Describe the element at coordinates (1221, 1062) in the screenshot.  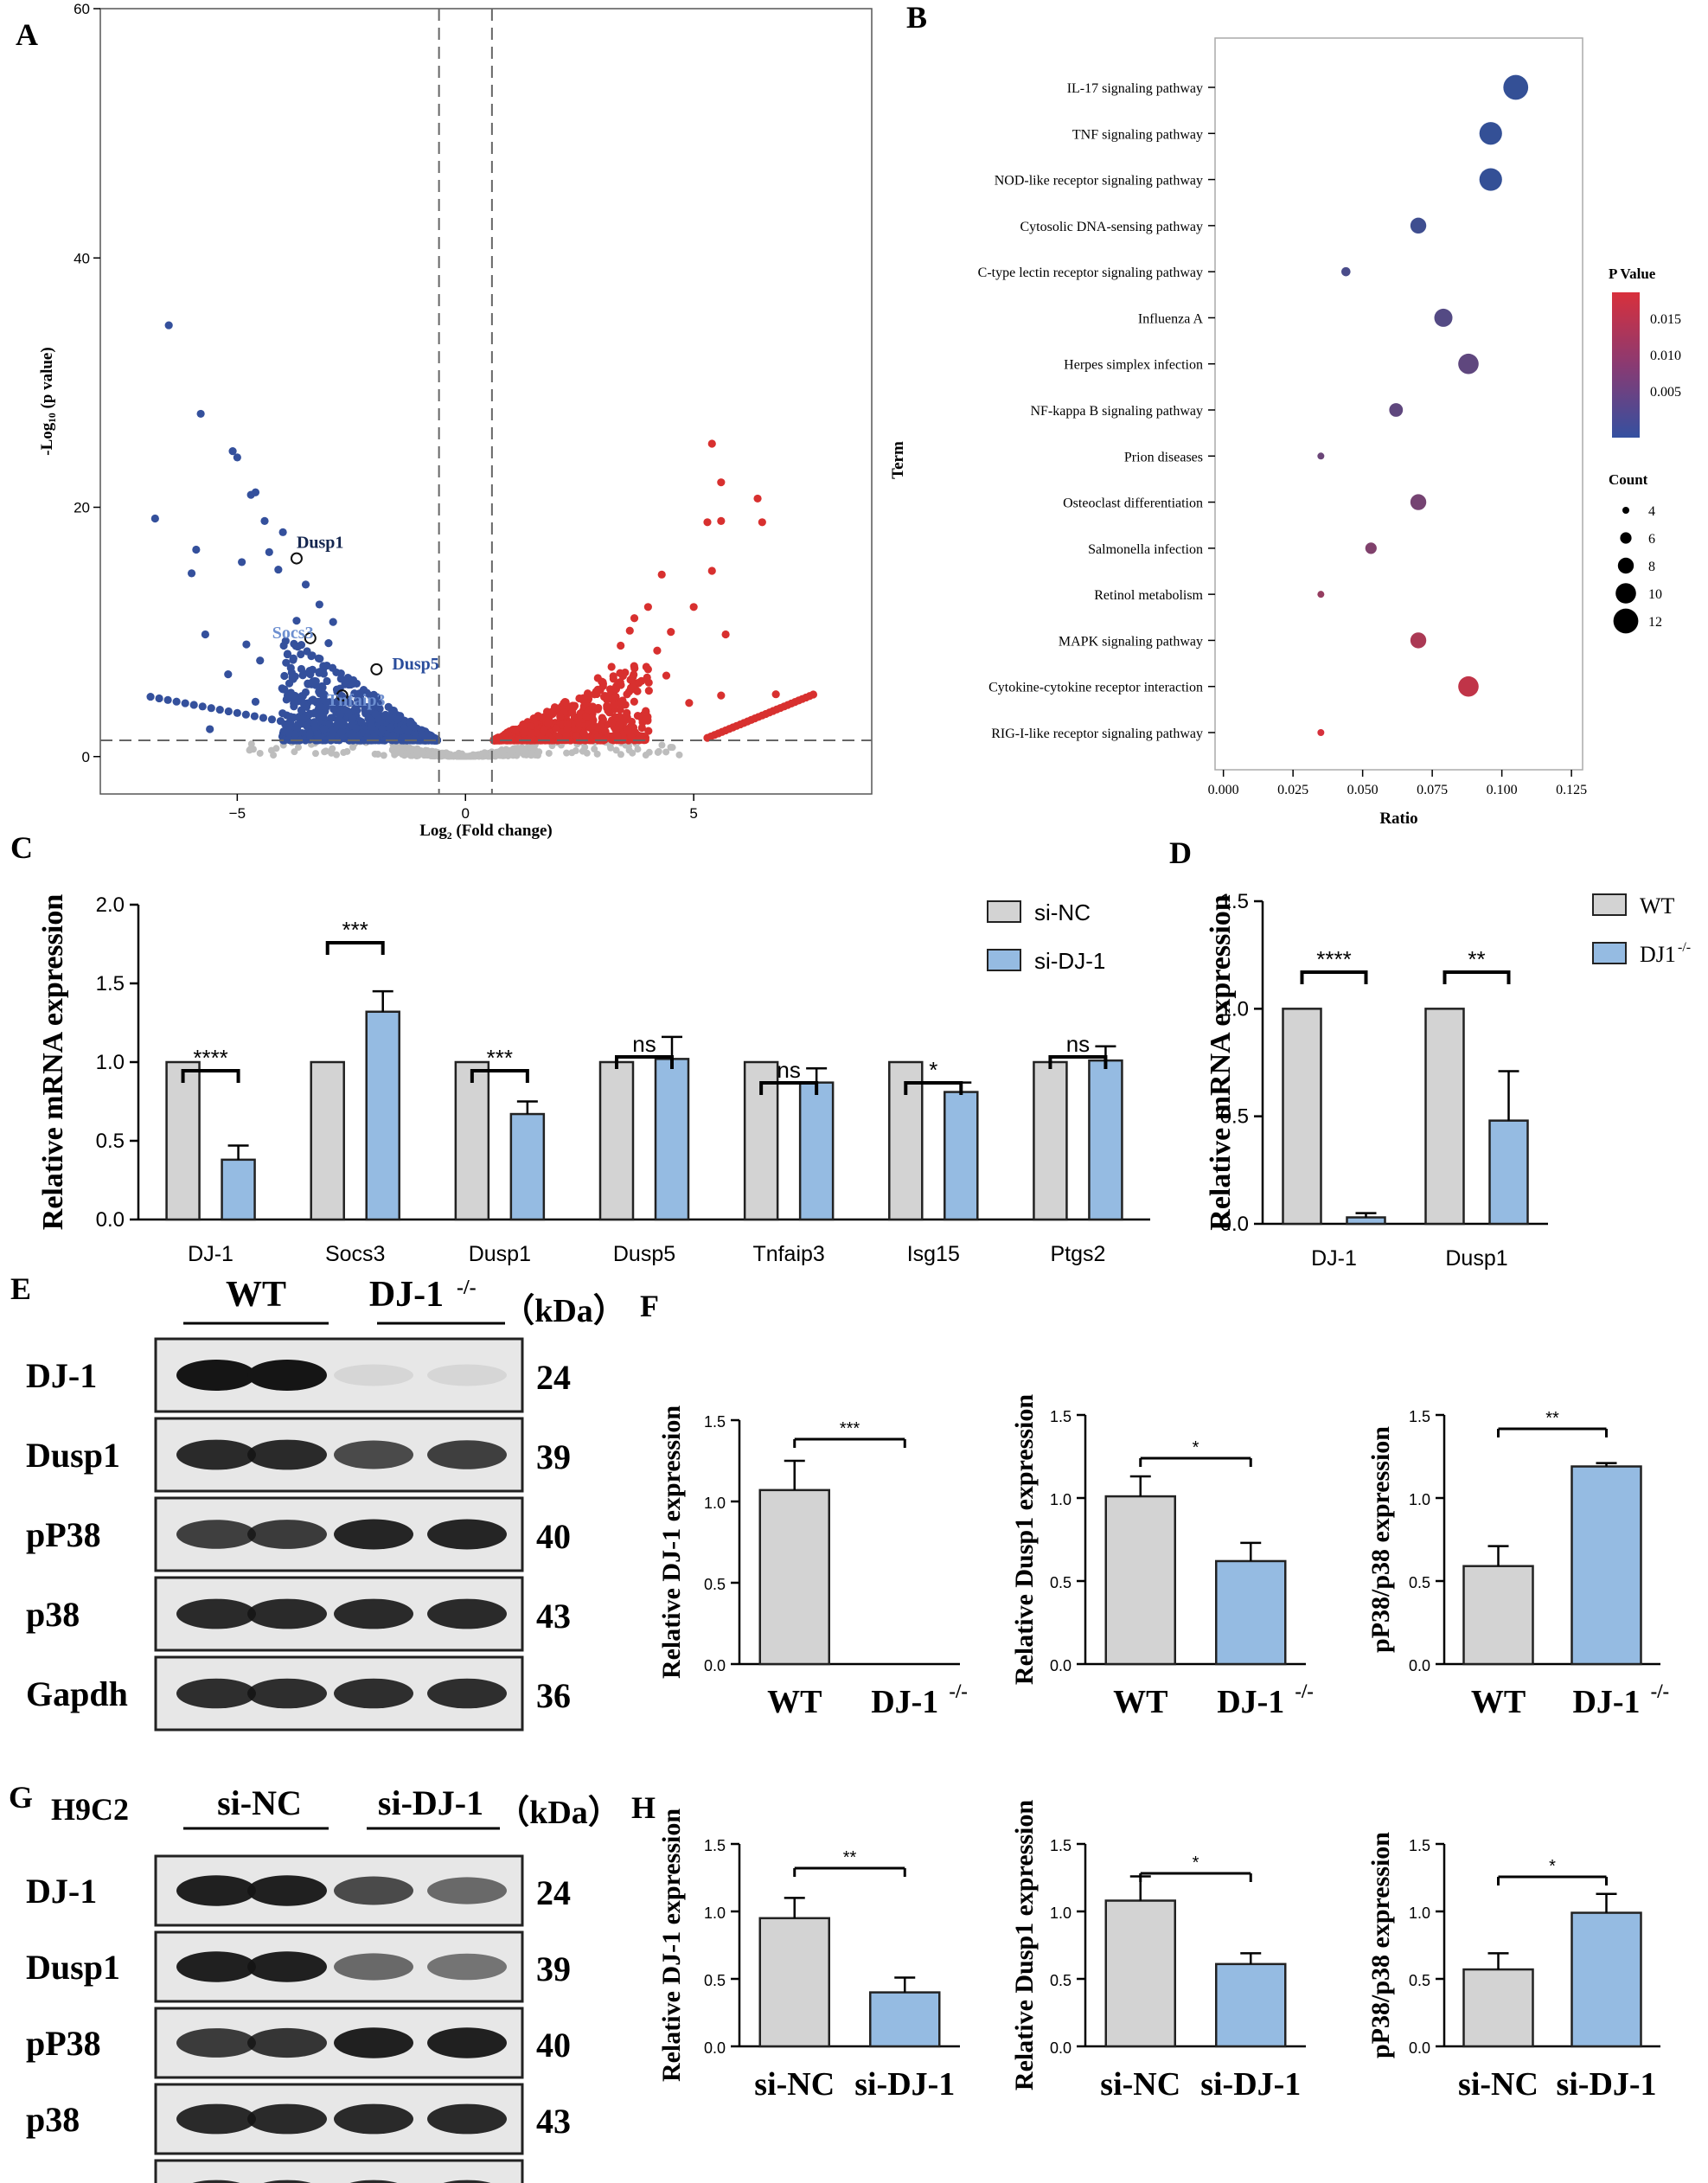
I see `y-axis-label: Relative mRNA expression` at that location.